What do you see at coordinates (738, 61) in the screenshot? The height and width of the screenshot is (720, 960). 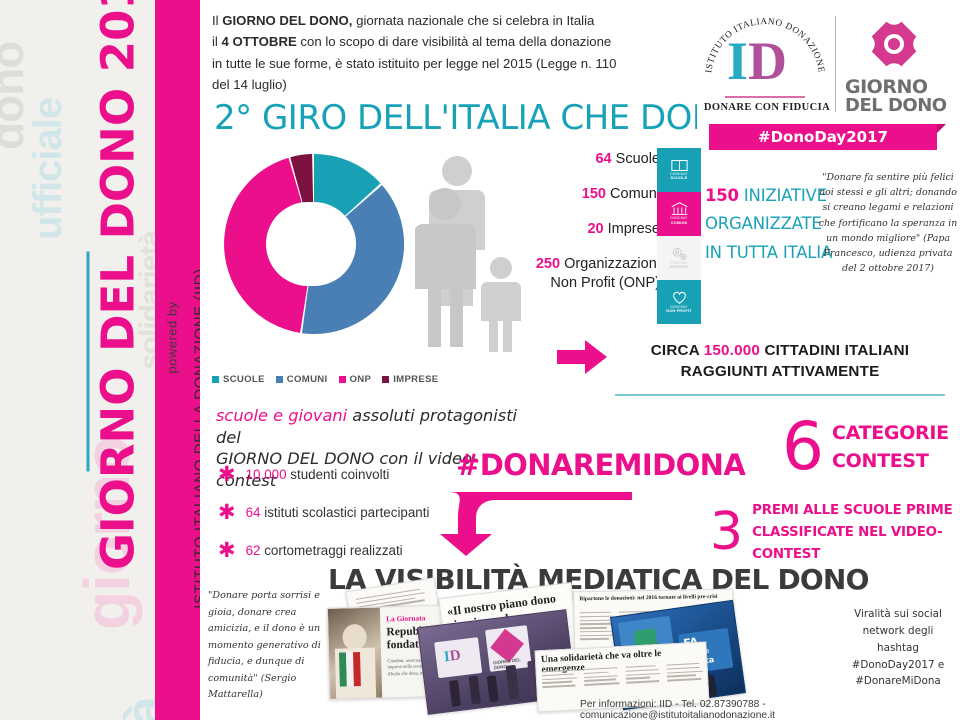 I see `iid-letter-i: I` at bounding box center [738, 61].